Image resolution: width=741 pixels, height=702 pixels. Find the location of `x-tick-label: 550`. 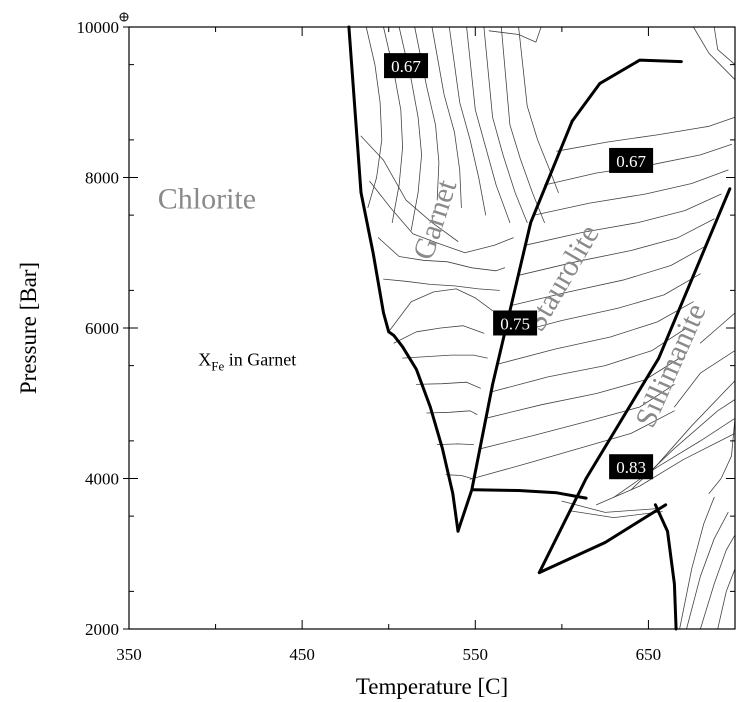

x-tick-label: 550 is located at coordinates (476, 654).